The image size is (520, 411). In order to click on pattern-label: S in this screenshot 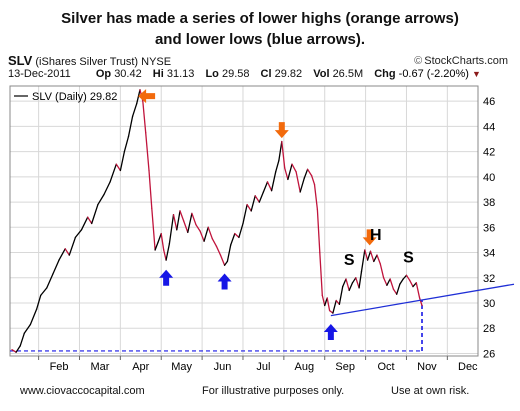, I will do `click(408, 258)`.